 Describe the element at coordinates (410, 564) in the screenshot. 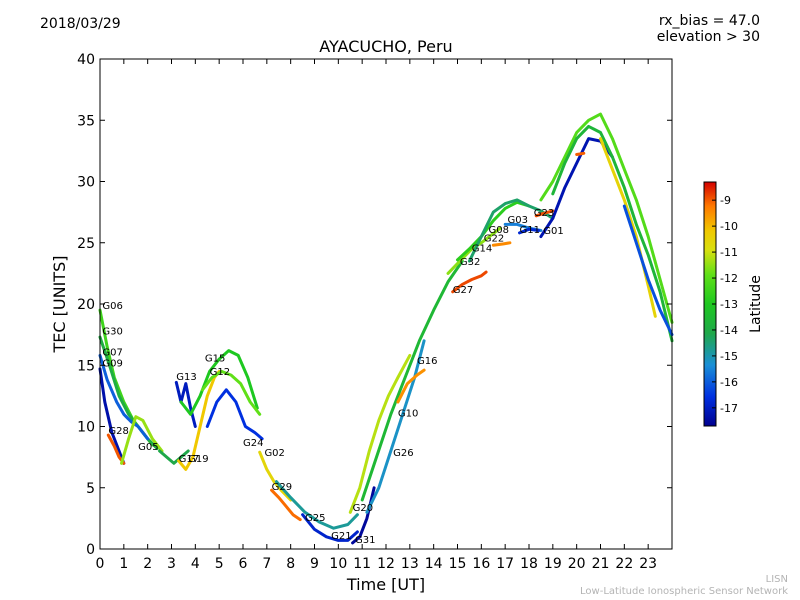

I see `x-tick-label: 13` at that location.